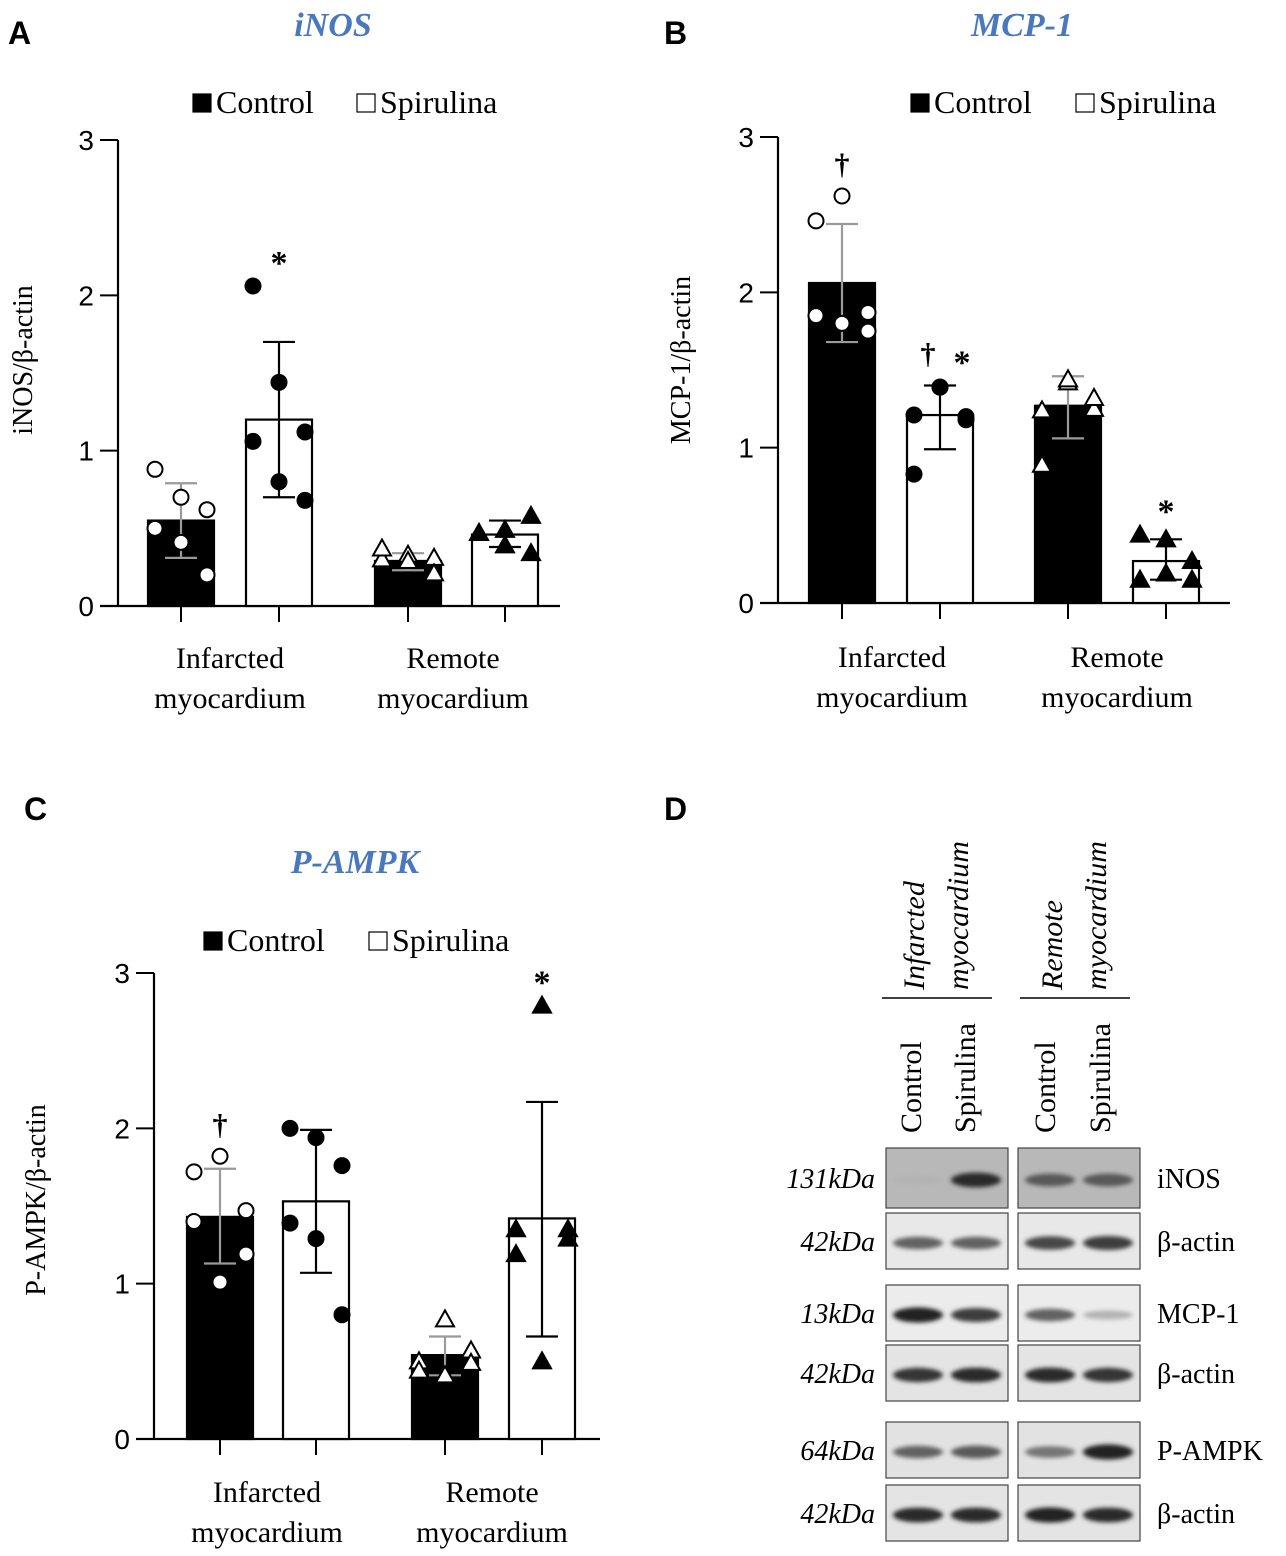 This screenshot has height=1556, width=1286. What do you see at coordinates (279, 513) in the screenshot?
I see `bar-spirulina-infarcted` at bounding box center [279, 513].